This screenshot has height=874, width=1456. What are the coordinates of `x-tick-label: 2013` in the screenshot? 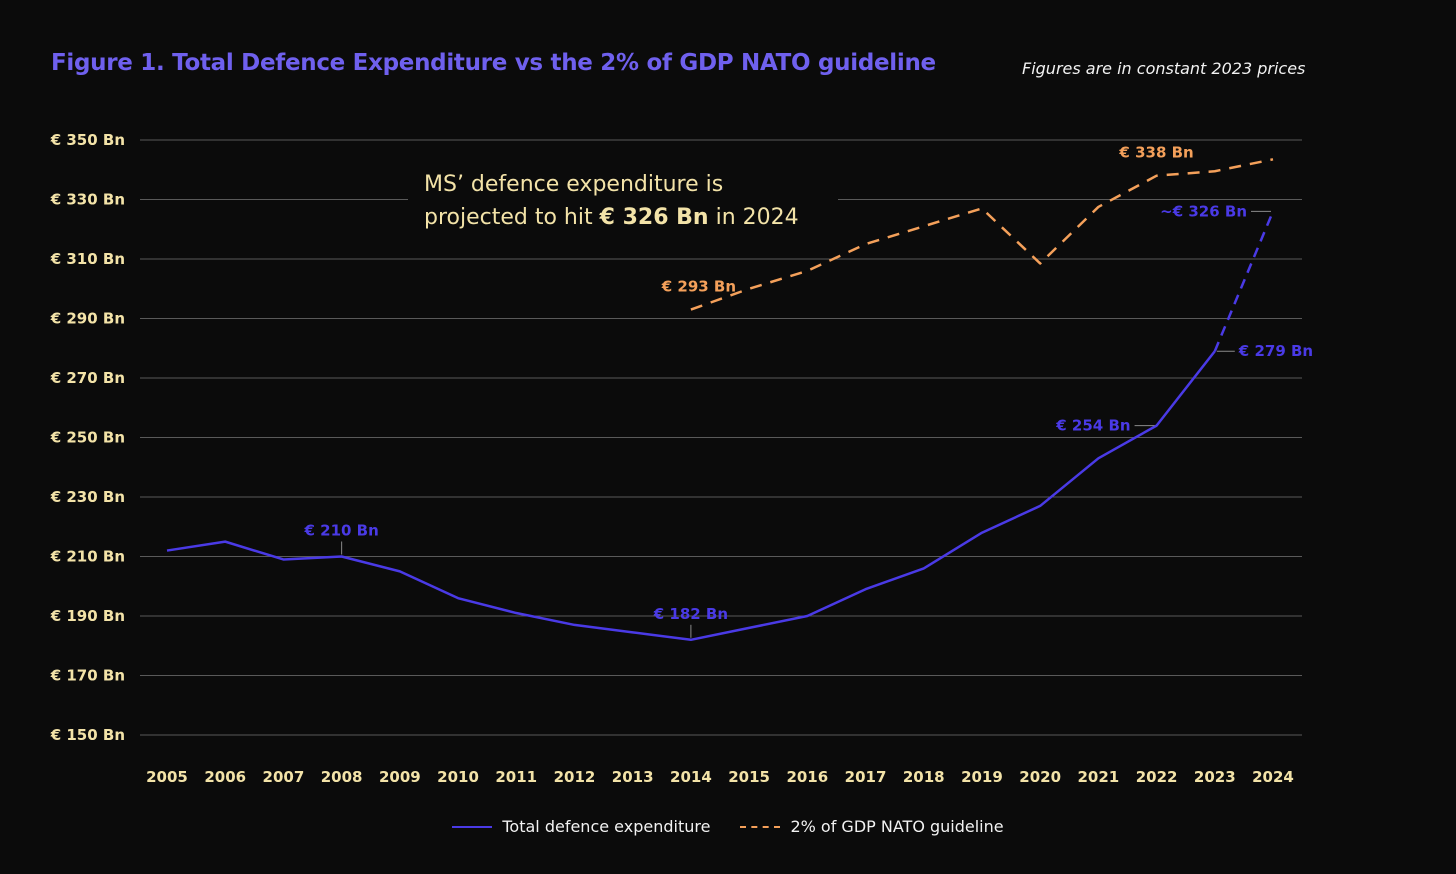 It's located at (633, 777).